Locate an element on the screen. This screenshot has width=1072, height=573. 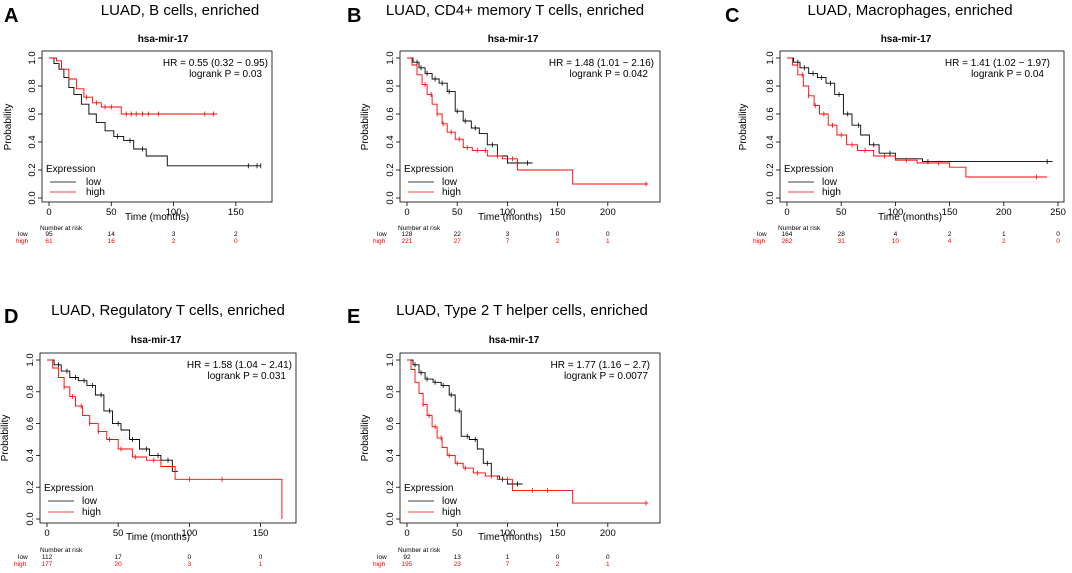
panel-letter: E is located at coordinates (353, 317).